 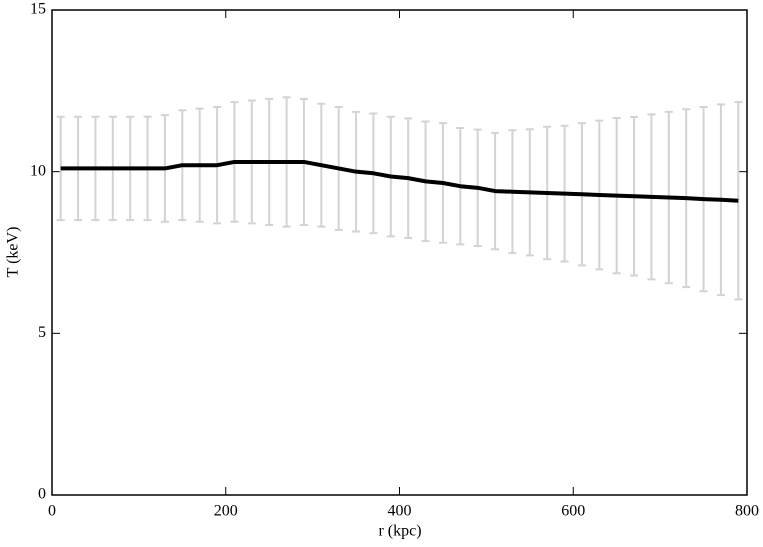 I want to click on error-bar, so click(x=738, y=201).